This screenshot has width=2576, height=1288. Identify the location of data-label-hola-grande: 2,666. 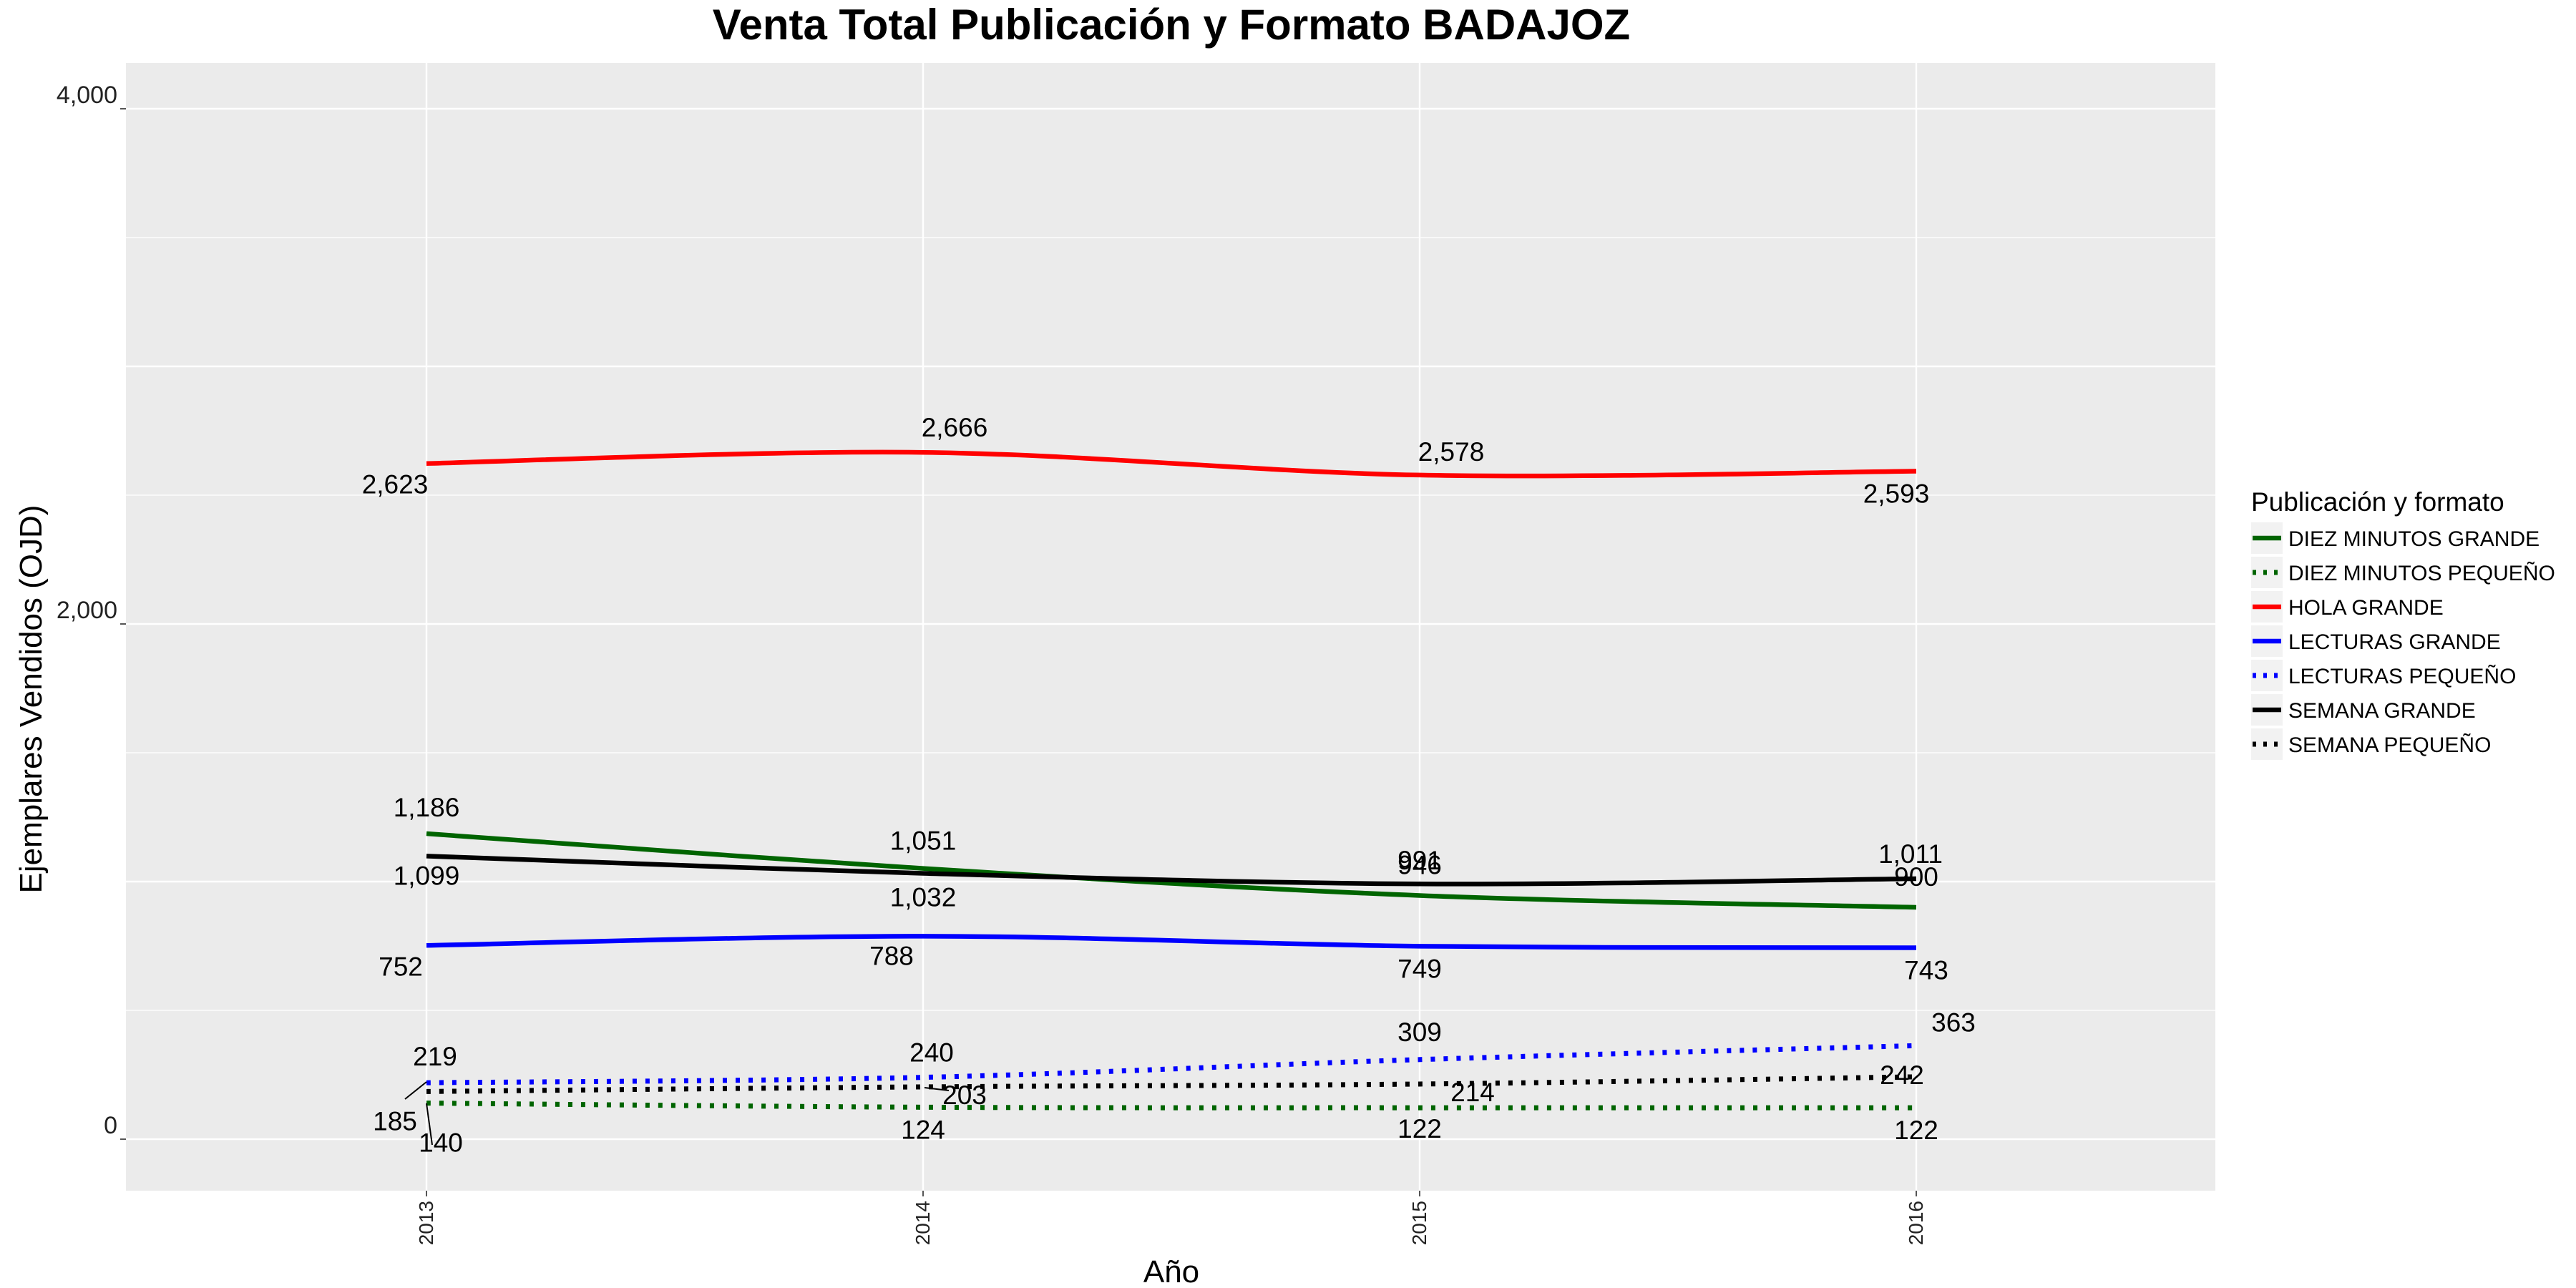
(955, 427).